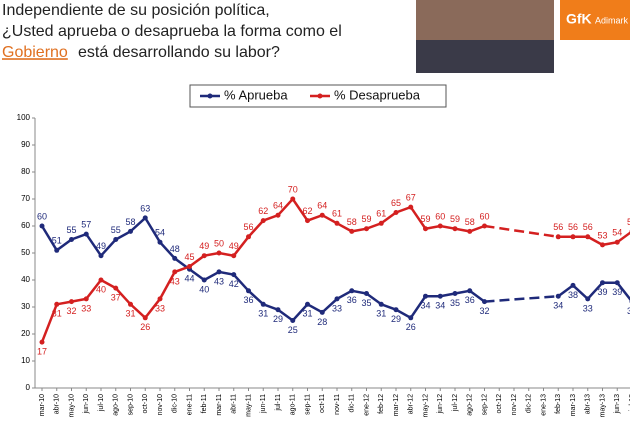  What do you see at coordinates (573, 405) in the screenshot?
I see `x-tick-label: mar-13` at bounding box center [573, 405].